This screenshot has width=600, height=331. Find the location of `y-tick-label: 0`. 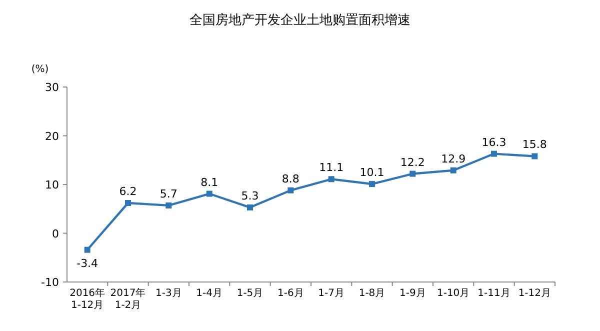

y-tick-label: 0 is located at coordinates (55, 233).